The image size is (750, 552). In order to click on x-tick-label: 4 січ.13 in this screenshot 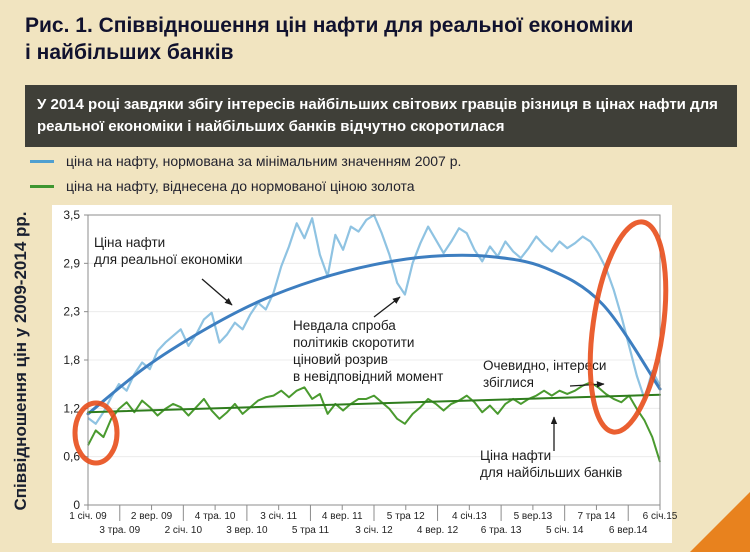, I will do `click(469, 516)`.